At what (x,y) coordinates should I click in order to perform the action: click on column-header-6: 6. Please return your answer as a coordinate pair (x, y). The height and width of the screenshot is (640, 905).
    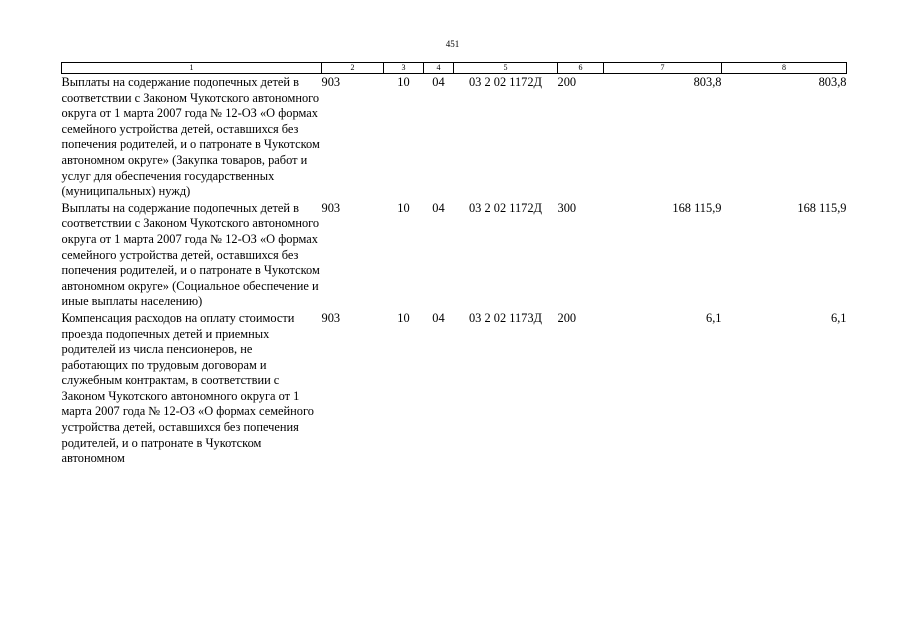
    Looking at the image, I should click on (580, 68).